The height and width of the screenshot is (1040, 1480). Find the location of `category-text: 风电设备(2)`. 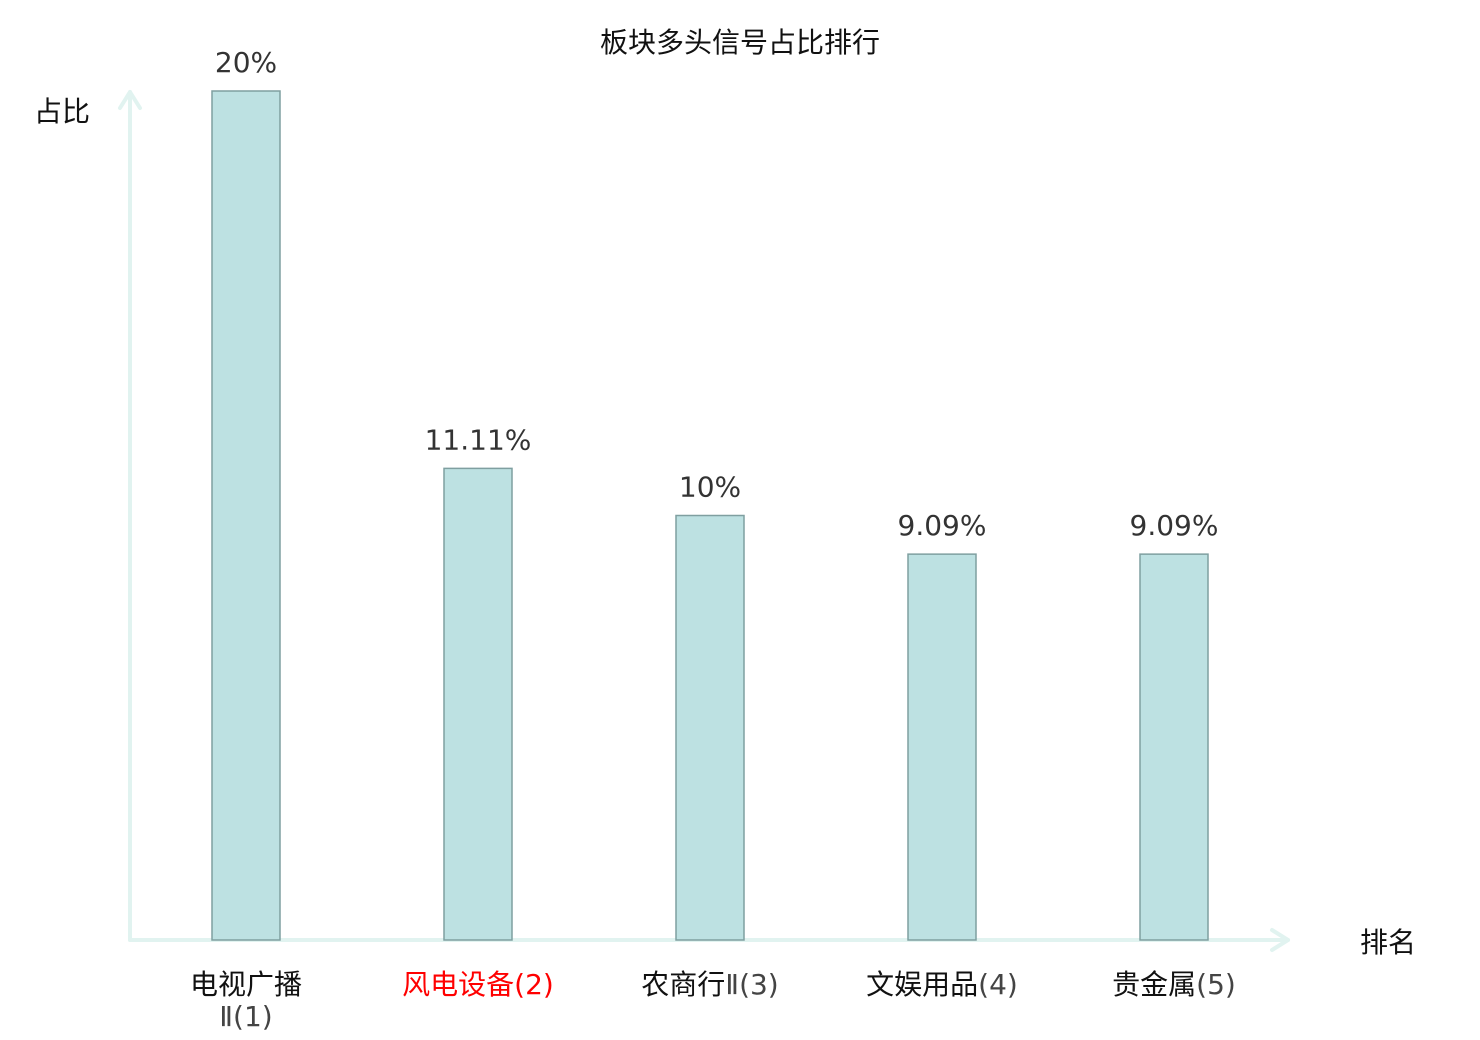

category-text: 风电设备(2) is located at coordinates (478, 984).